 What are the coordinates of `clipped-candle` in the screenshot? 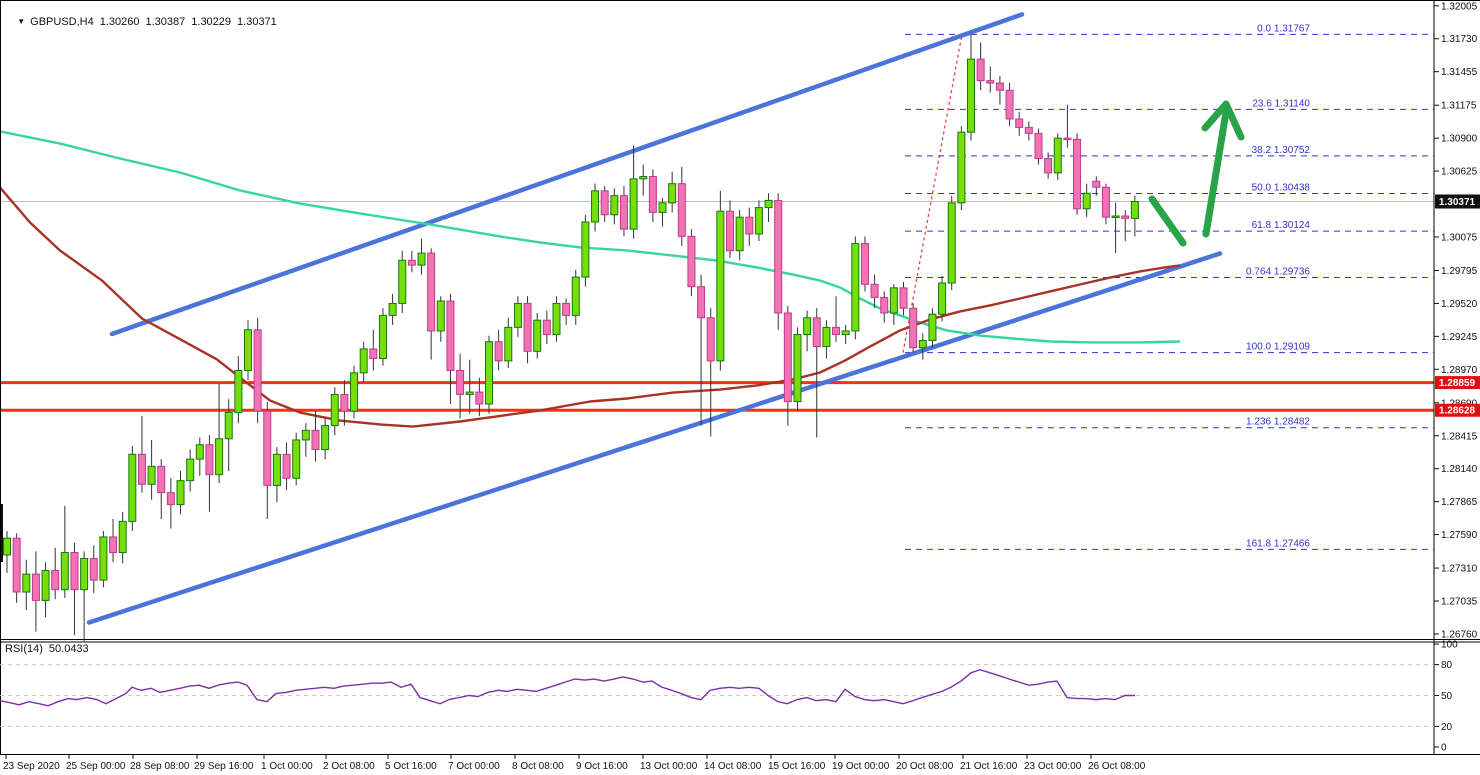 It's located at (1, 533).